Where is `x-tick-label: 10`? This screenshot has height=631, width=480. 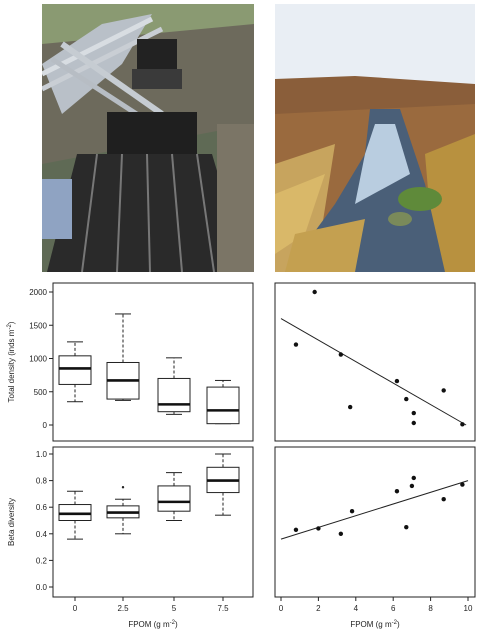 x-tick-label: 10 is located at coordinates (468, 608).